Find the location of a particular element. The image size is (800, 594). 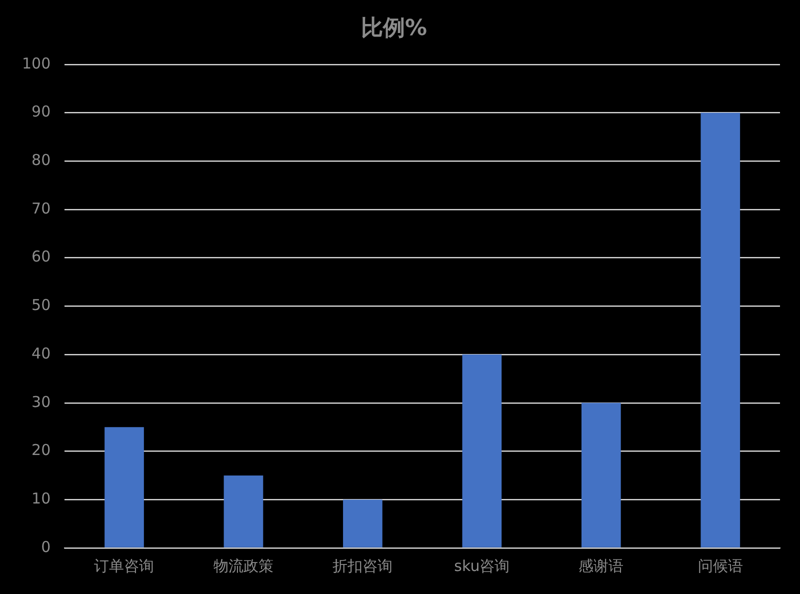

x-tick-label: 感谢语 is located at coordinates (601, 565).